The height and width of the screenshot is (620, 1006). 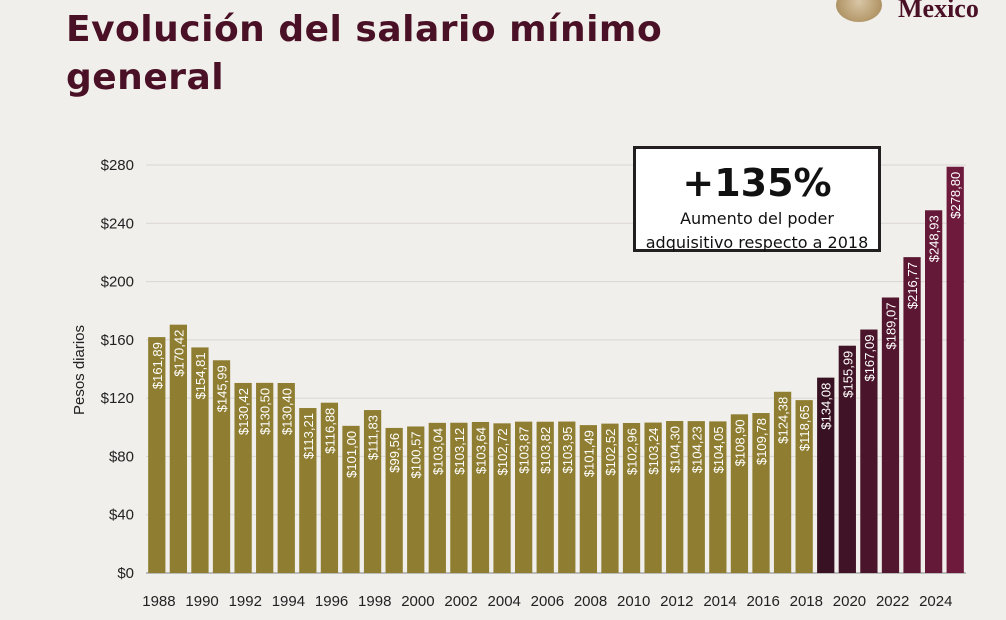 I want to click on x-tick-label: 2018, so click(x=806, y=601).